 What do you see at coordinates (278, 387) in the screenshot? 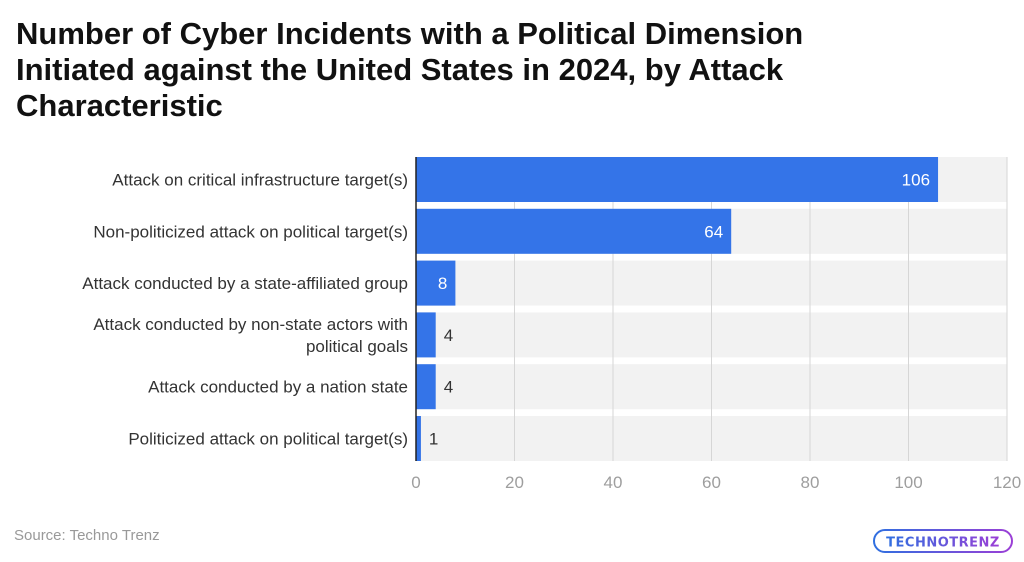
I see `category-label: Attack conducted by a nation state` at bounding box center [278, 387].